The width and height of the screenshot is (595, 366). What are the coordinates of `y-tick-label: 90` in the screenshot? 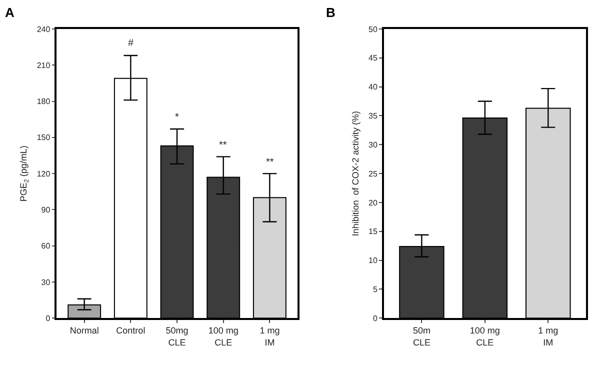 It's located at (46, 210).